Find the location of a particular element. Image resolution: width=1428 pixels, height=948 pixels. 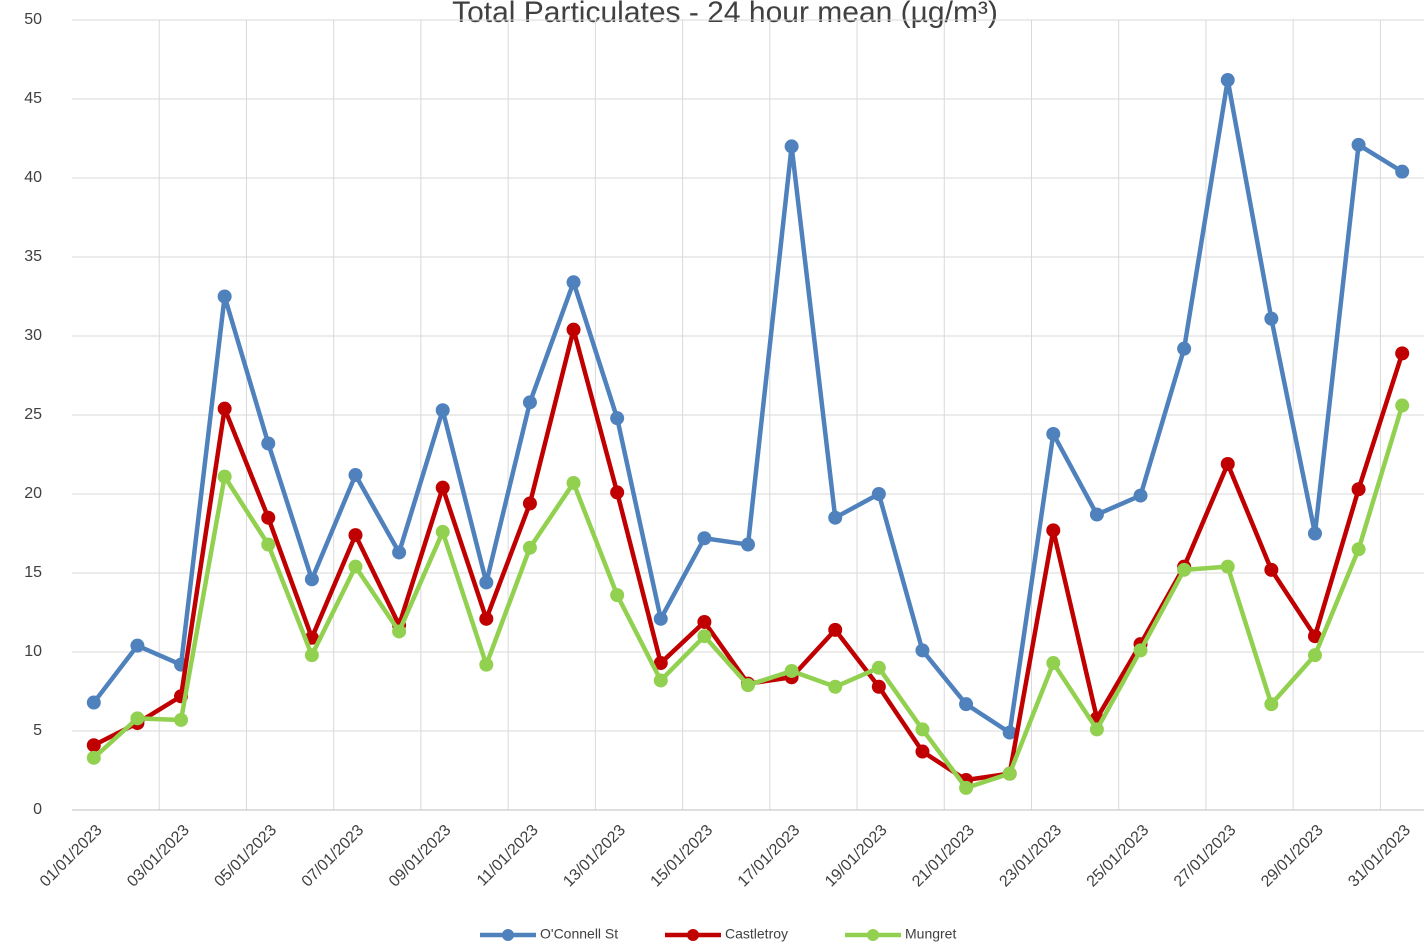

legend-label: O'Connell St is located at coordinates (579, 934).